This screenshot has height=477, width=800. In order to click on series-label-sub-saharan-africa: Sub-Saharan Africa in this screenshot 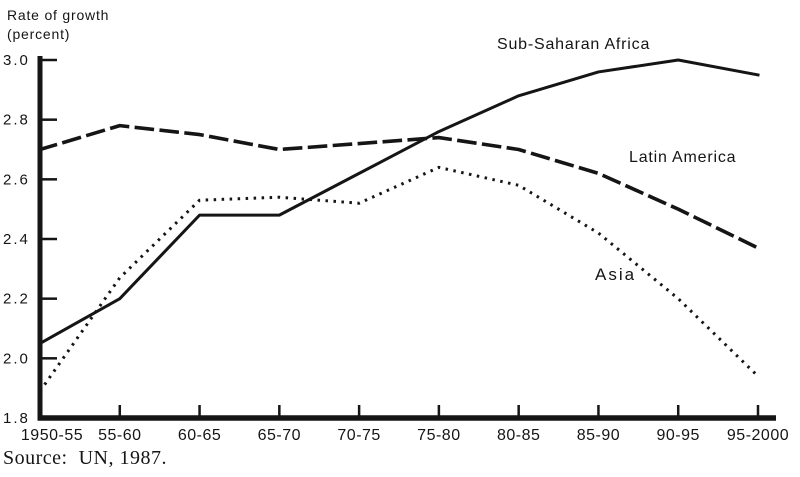, I will do `click(574, 44)`.